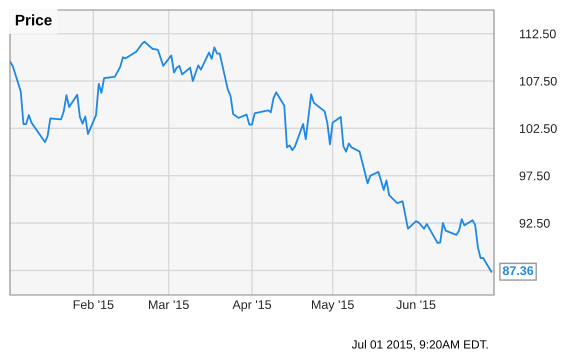 The height and width of the screenshot is (358, 575). What do you see at coordinates (94, 305) in the screenshot?
I see `x-tick-label: Feb '15` at bounding box center [94, 305].